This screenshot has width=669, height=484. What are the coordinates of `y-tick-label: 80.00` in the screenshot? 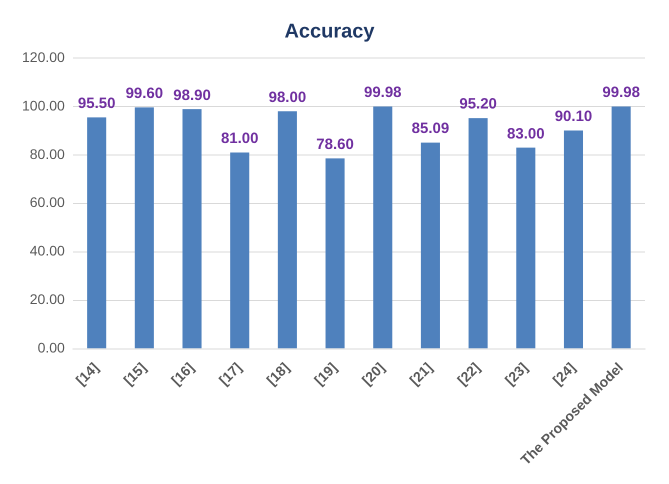 It's located at (48, 154).